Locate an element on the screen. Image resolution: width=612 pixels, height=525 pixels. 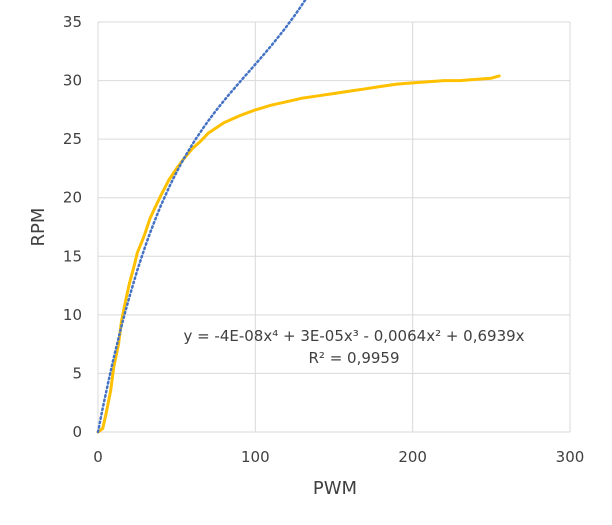
y-axis-title: RPM is located at coordinates (38, 227).